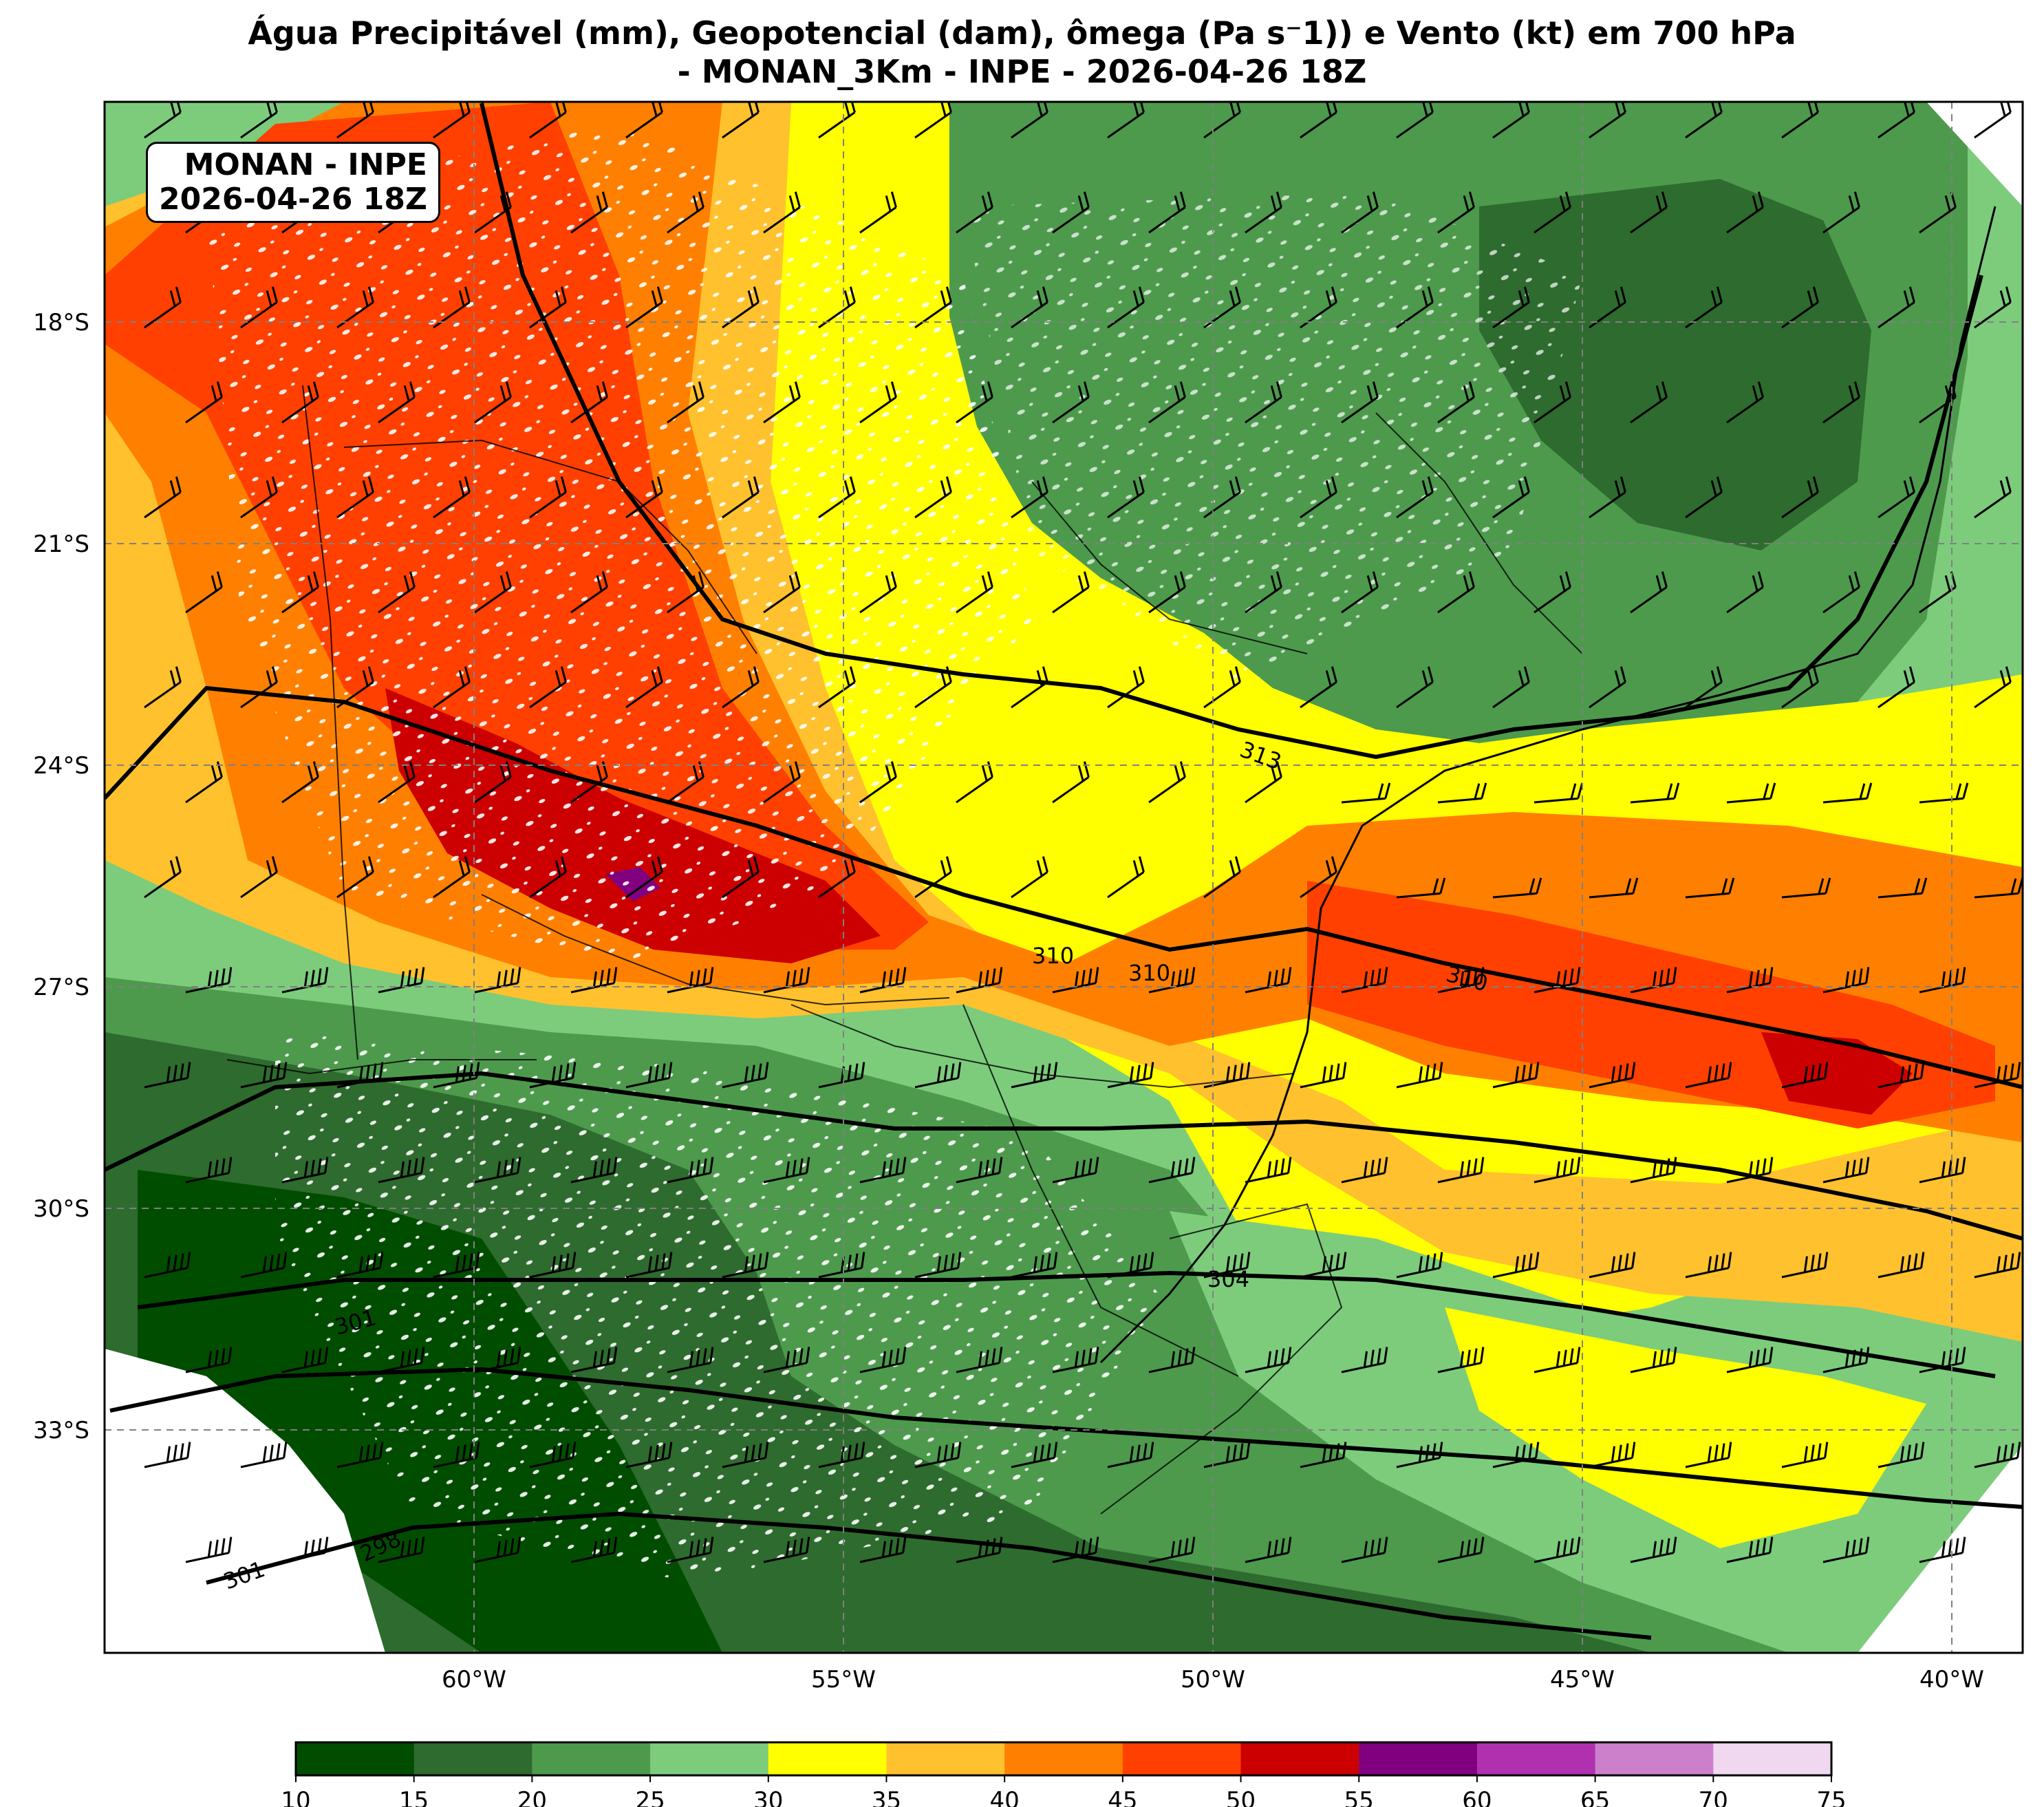 This screenshot has height=1807, width=2044. Describe the element at coordinates (474, 1679) in the screenshot. I see `lon-tick-label: 60°W` at that location.